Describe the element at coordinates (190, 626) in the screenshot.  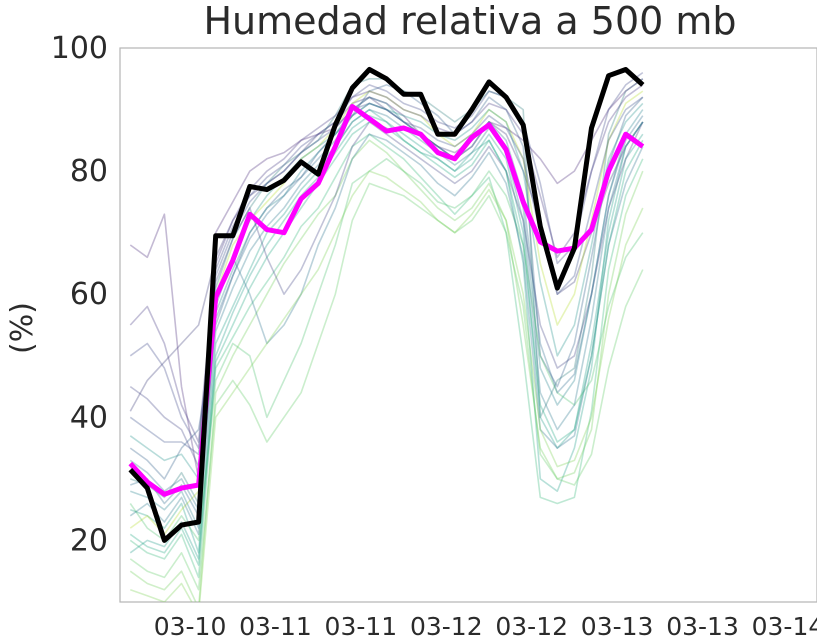
I see `x-tick-label: 03-10` at that location.